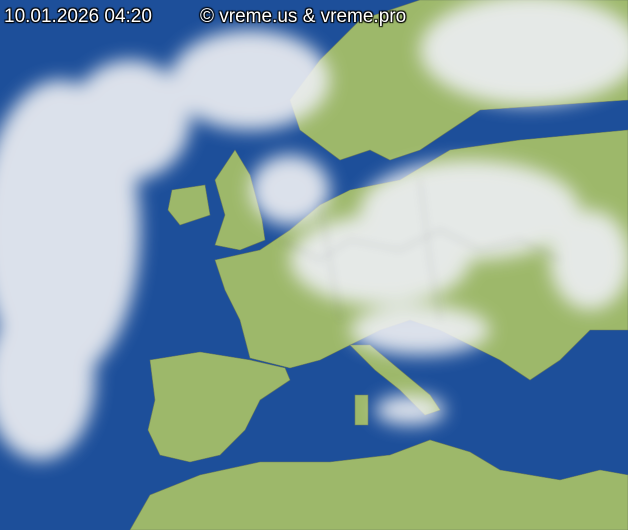 Image resolution: width=628 pixels, height=530 pixels. Describe the element at coordinates (219, 407) in the screenshot. I see `iberia` at that location.